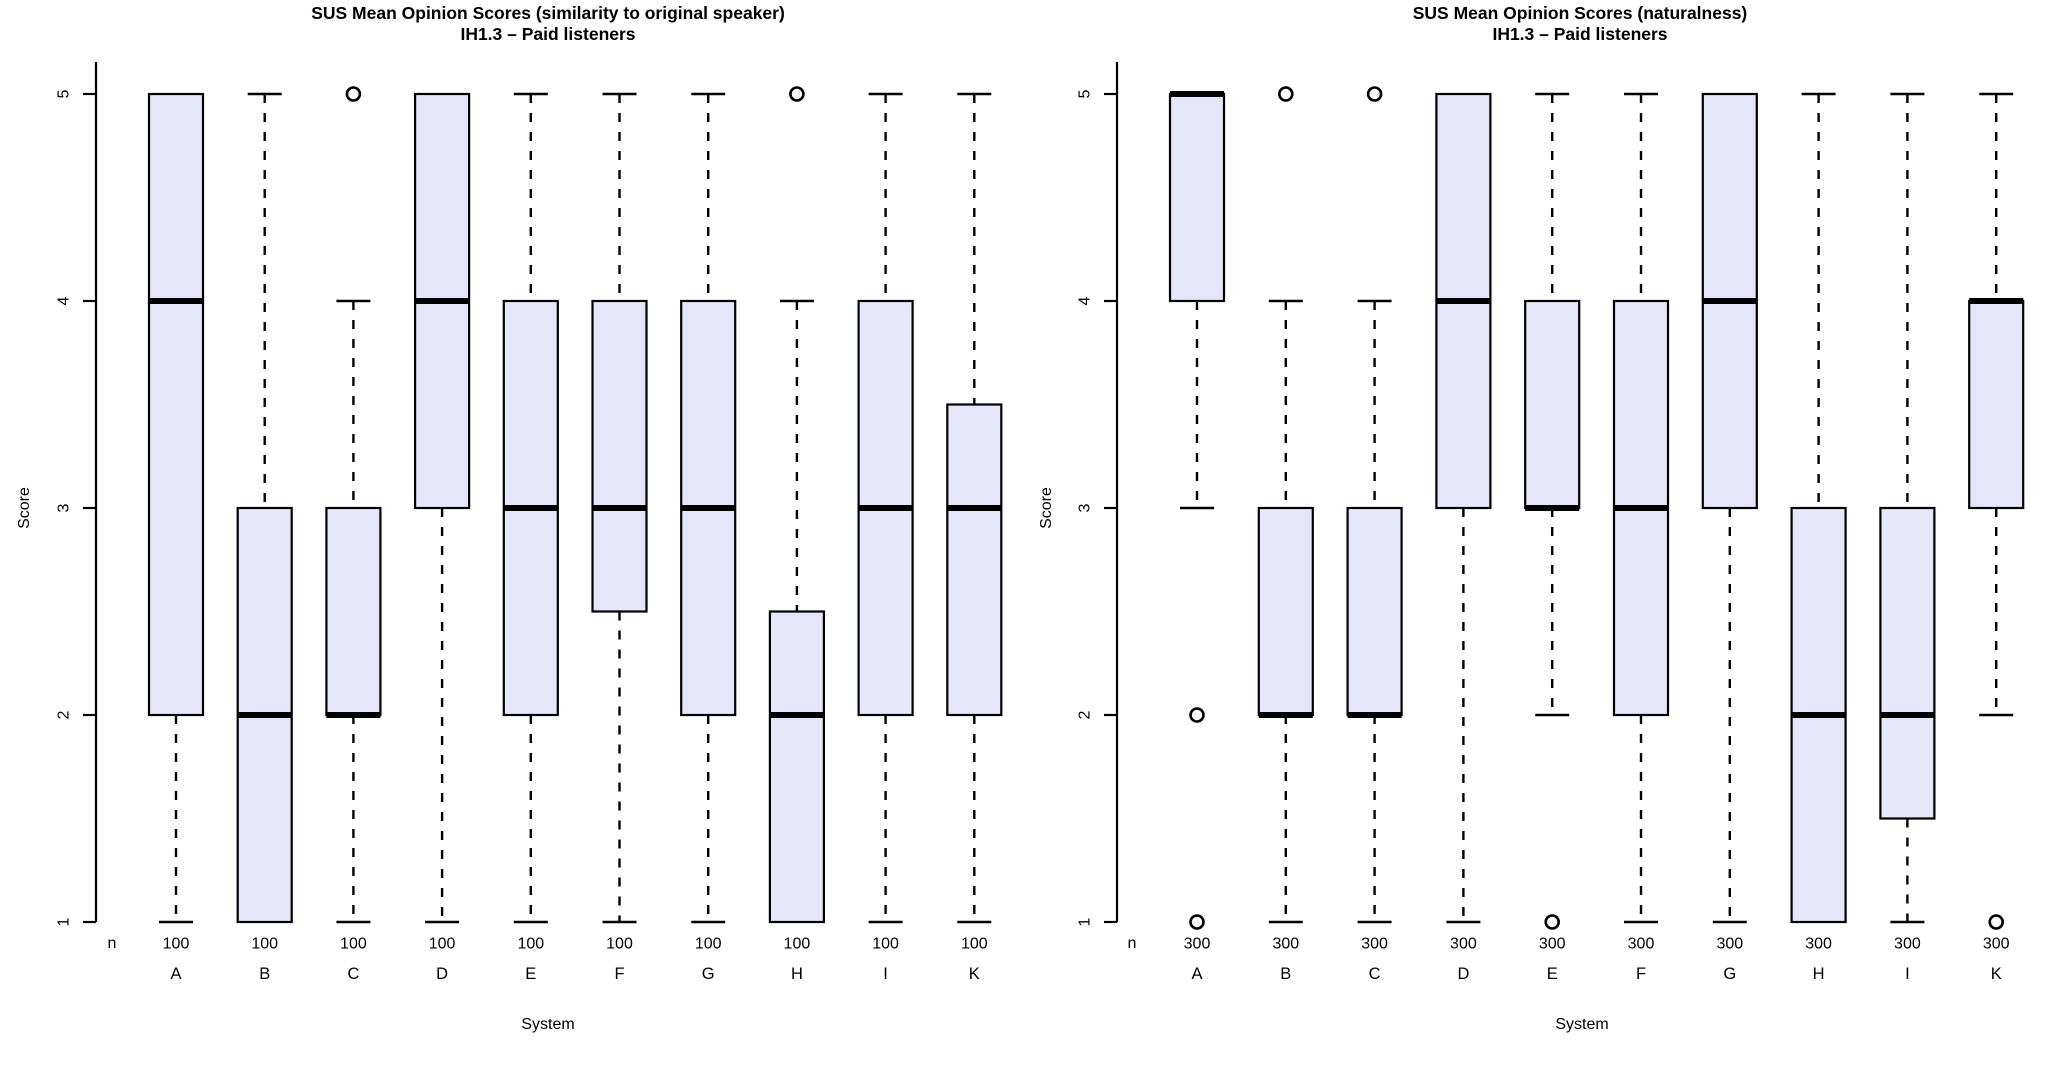 The height and width of the screenshot is (1066, 2047). Describe the element at coordinates (530, 537) in the screenshot. I see `box-E: 100 E` at that location.